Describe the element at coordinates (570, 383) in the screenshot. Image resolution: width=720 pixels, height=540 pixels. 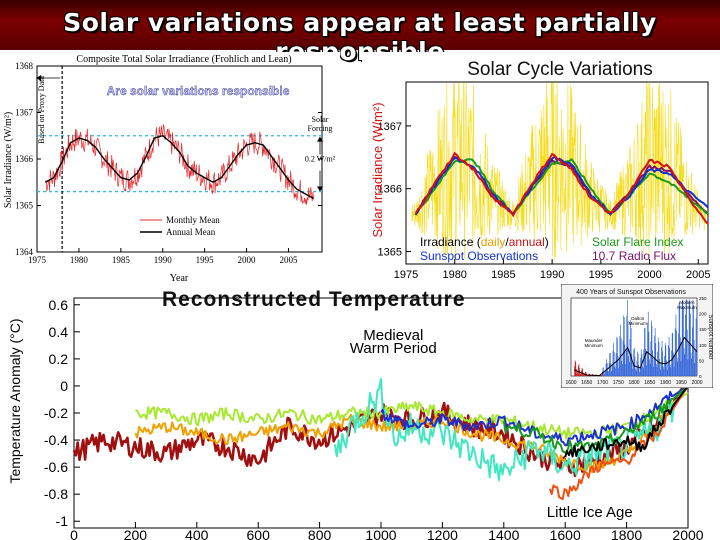
I see `x-tick-label: 1600` at that location.